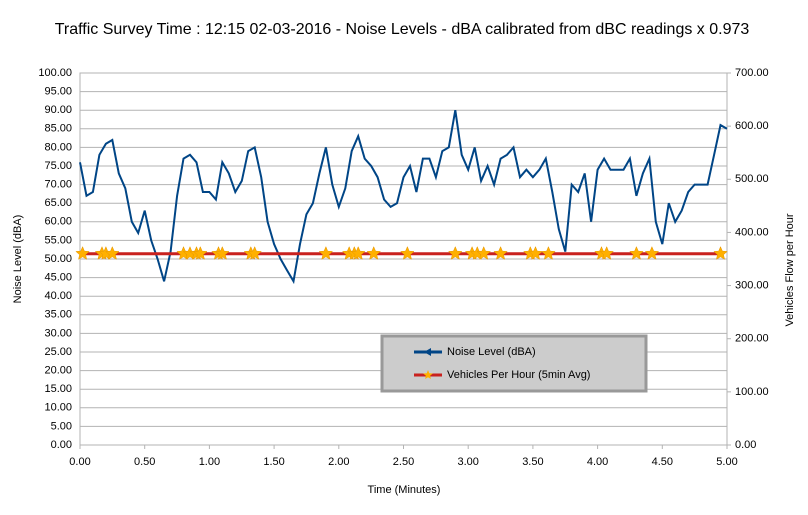 The height and width of the screenshot is (515, 808). What do you see at coordinates (55, 73) in the screenshot?
I see `y-tick-label: 100.00` at bounding box center [55, 73].